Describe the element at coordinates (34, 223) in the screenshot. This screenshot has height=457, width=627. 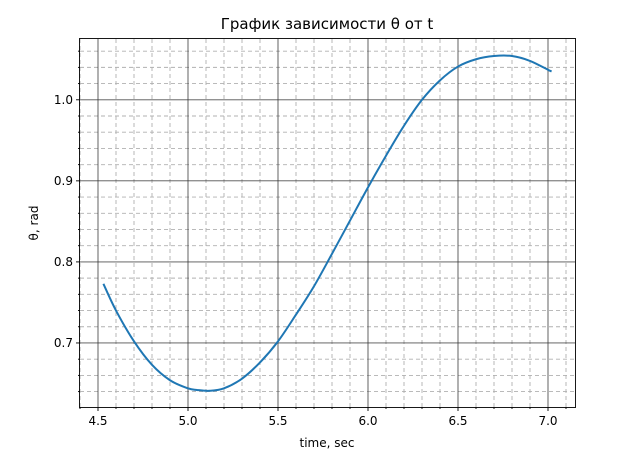
I see `y-axis-label: θ, rad` at that location.